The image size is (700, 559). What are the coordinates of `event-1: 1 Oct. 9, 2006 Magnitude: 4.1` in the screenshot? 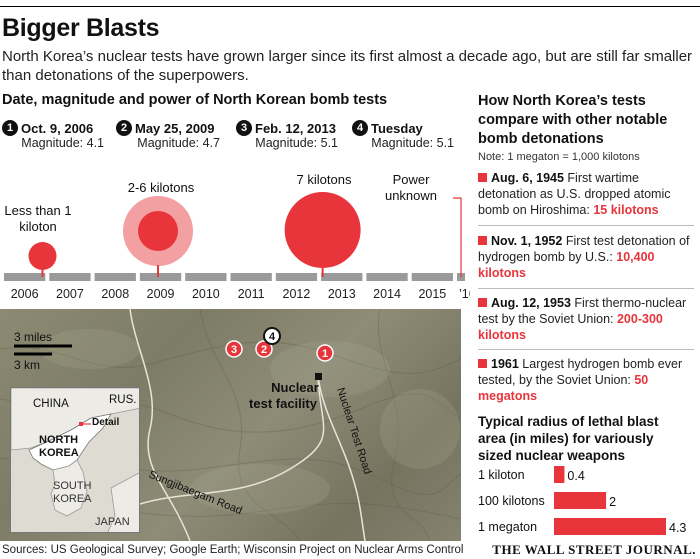 It's located at (57, 135).